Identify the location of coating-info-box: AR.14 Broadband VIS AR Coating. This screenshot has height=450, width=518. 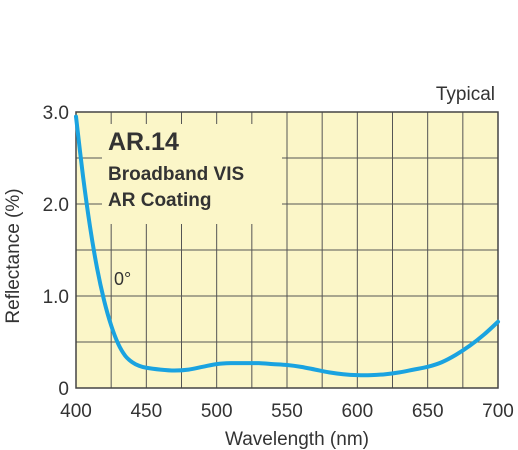
(192, 174).